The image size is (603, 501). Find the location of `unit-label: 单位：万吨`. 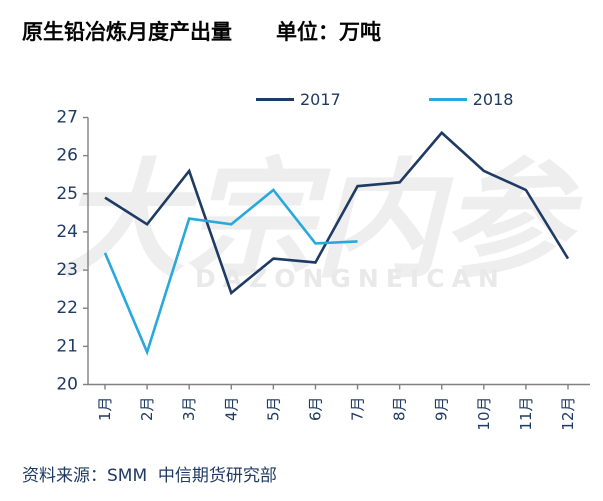

unit-label: 单位：万吨 is located at coordinates (328, 32).